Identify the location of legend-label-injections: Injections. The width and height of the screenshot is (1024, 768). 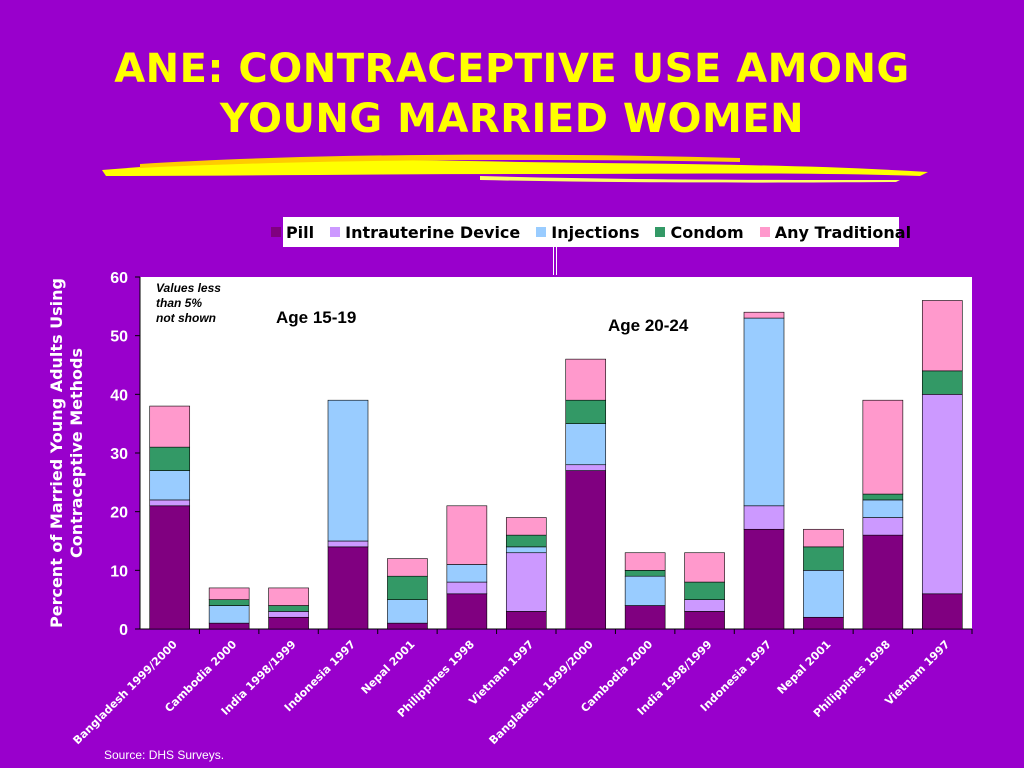
(595, 232).